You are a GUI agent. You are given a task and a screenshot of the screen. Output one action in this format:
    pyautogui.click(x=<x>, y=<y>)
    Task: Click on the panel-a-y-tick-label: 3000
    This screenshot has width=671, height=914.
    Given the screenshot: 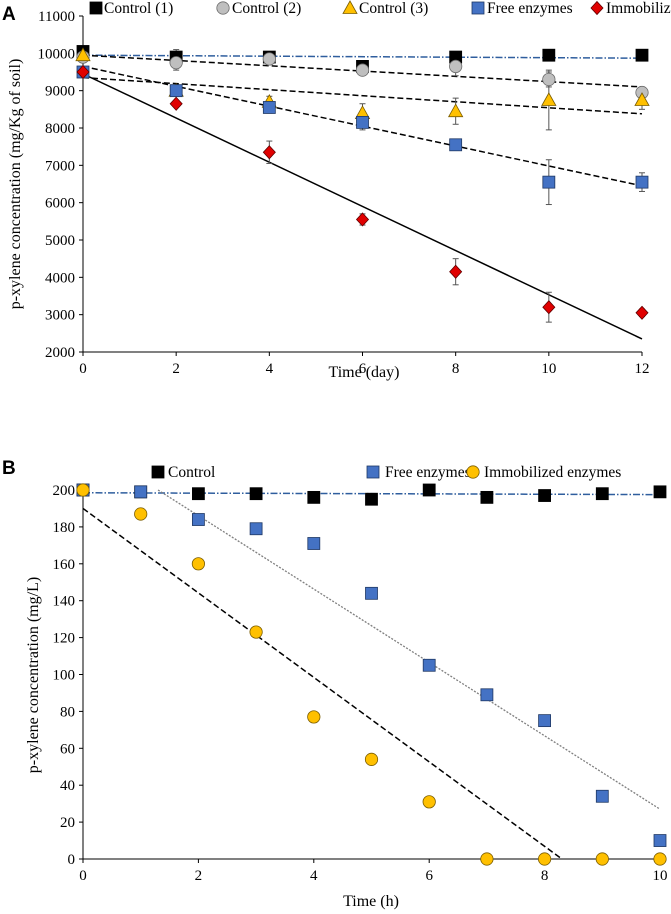 What is the action you would take?
    pyautogui.click(x=60, y=316)
    